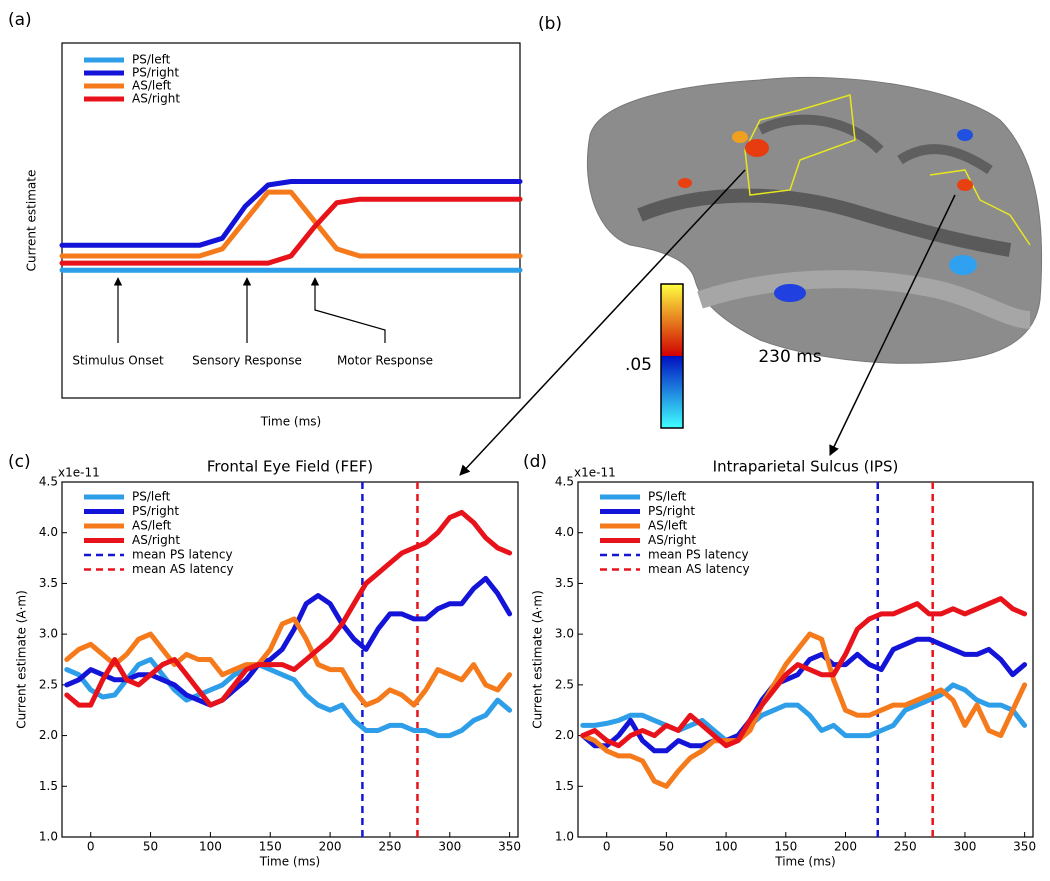 Image resolution: width=1050 pixels, height=881 pixels. Describe the element at coordinates (20, 20) in the screenshot. I see `panel-label: (a)` at that location.